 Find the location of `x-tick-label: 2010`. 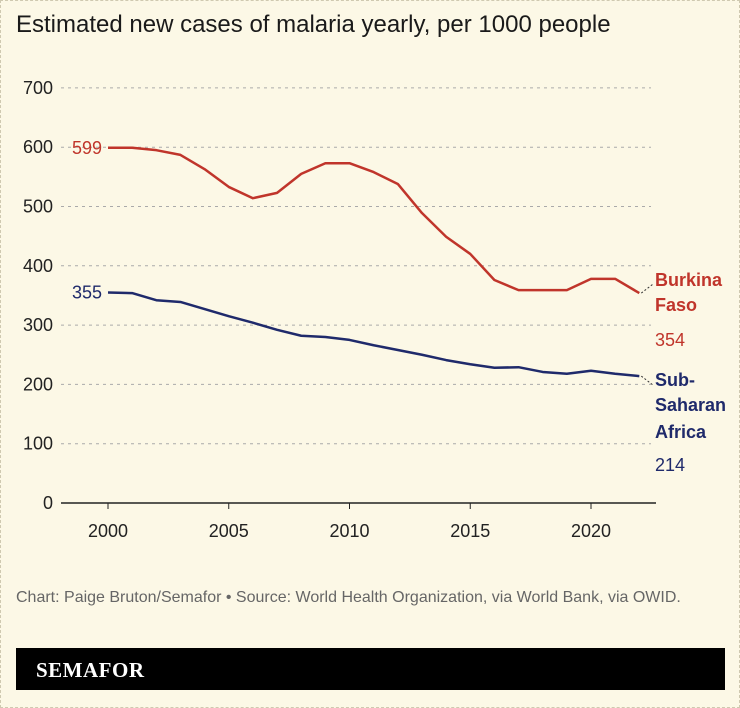

x-tick-label: 2010 is located at coordinates (349, 531).